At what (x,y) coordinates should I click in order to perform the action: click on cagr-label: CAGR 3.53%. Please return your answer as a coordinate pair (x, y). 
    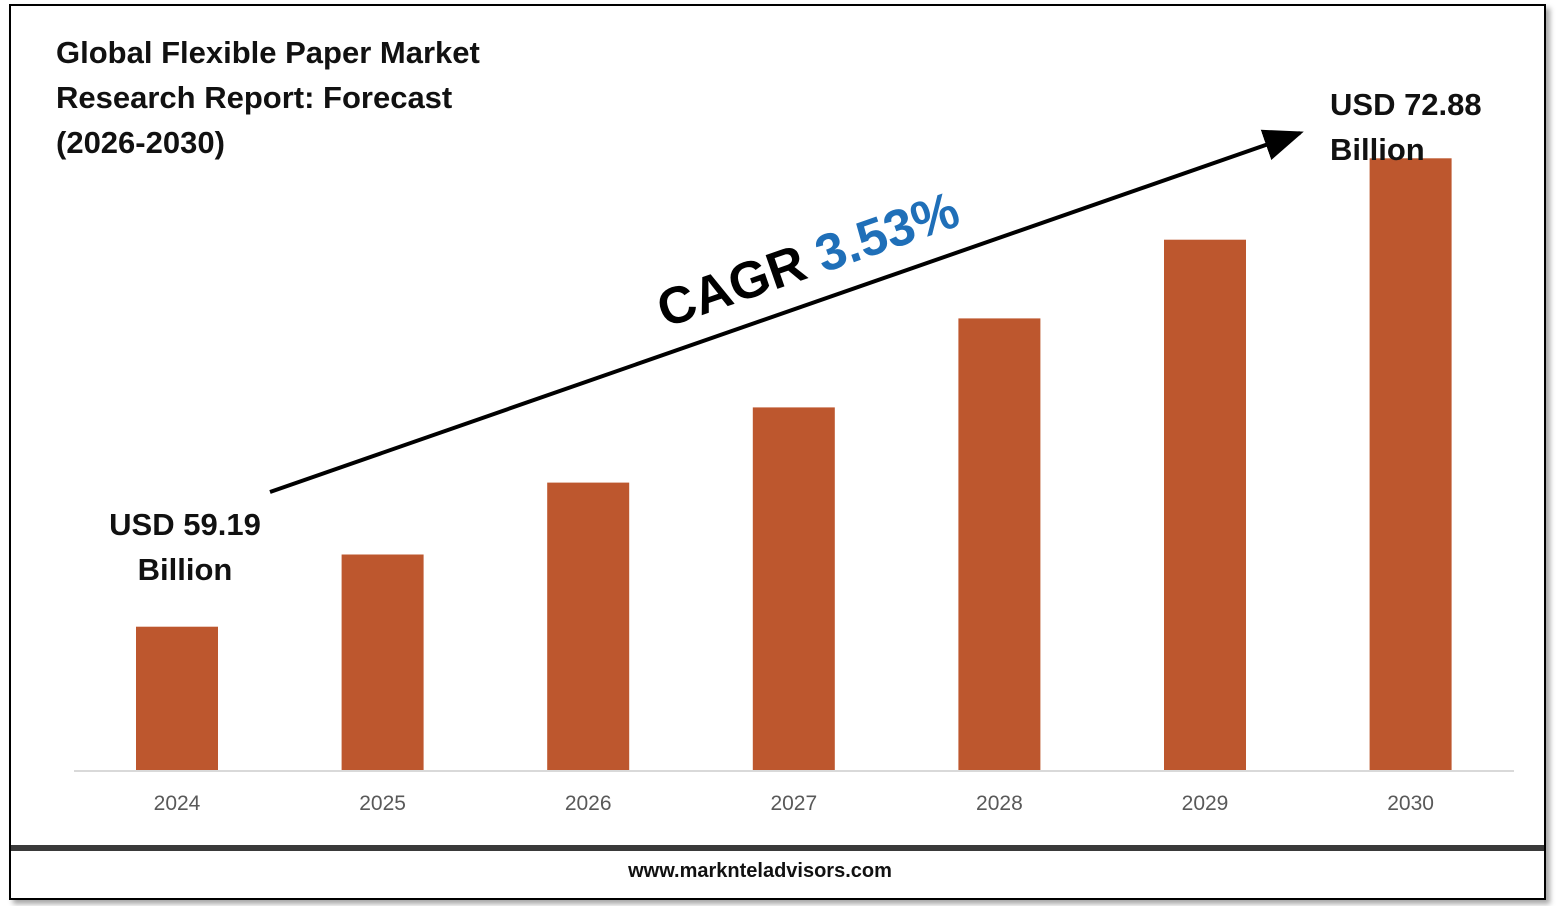
    Looking at the image, I should click on (808, 260).